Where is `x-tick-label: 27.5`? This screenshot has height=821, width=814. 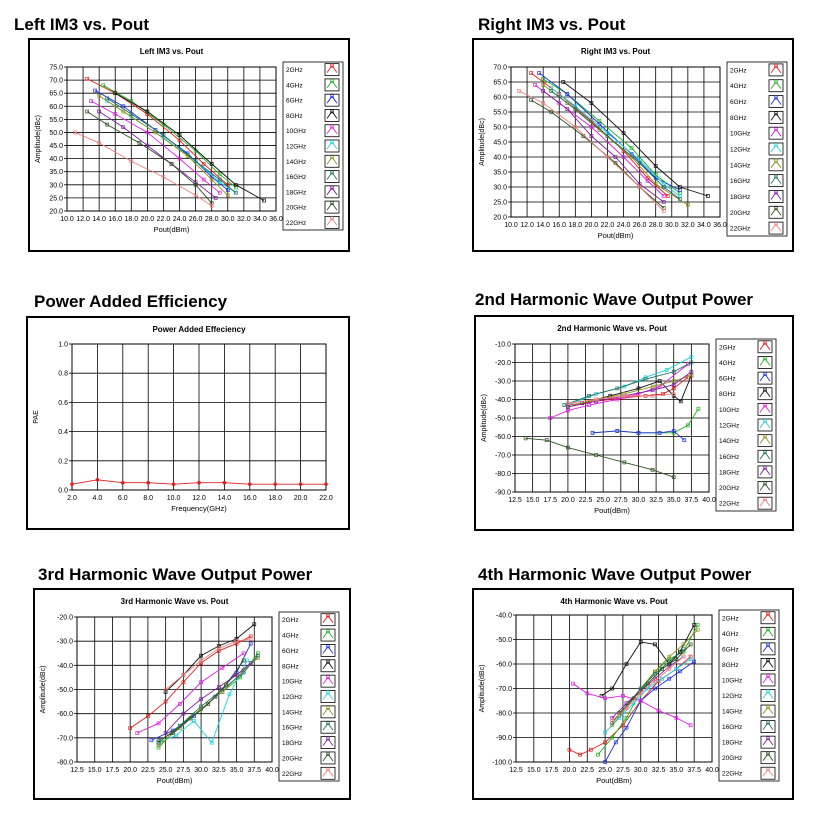
x-tick-label: 27.5 is located at coordinates (184, 770).